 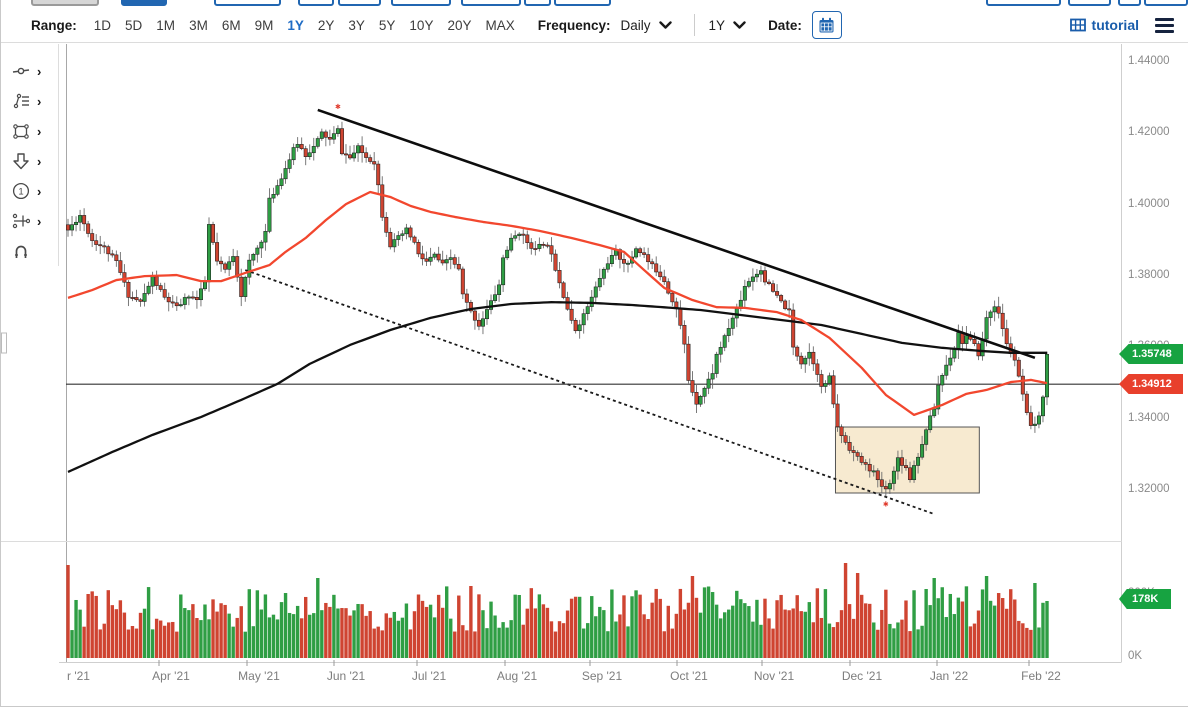 What do you see at coordinates (259, 676) in the screenshot?
I see `svg-text: May '21` at bounding box center [259, 676].